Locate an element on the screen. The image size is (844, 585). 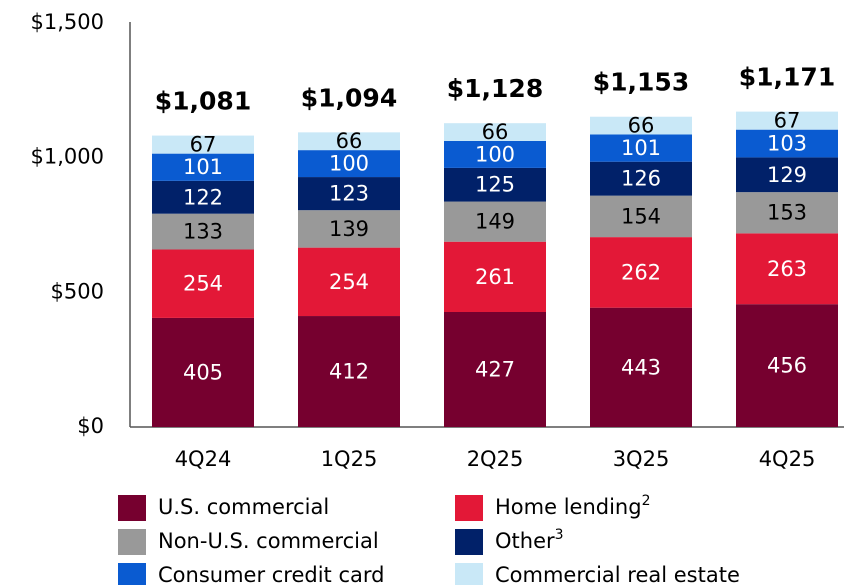
data-label: 154 is located at coordinates (641, 216).